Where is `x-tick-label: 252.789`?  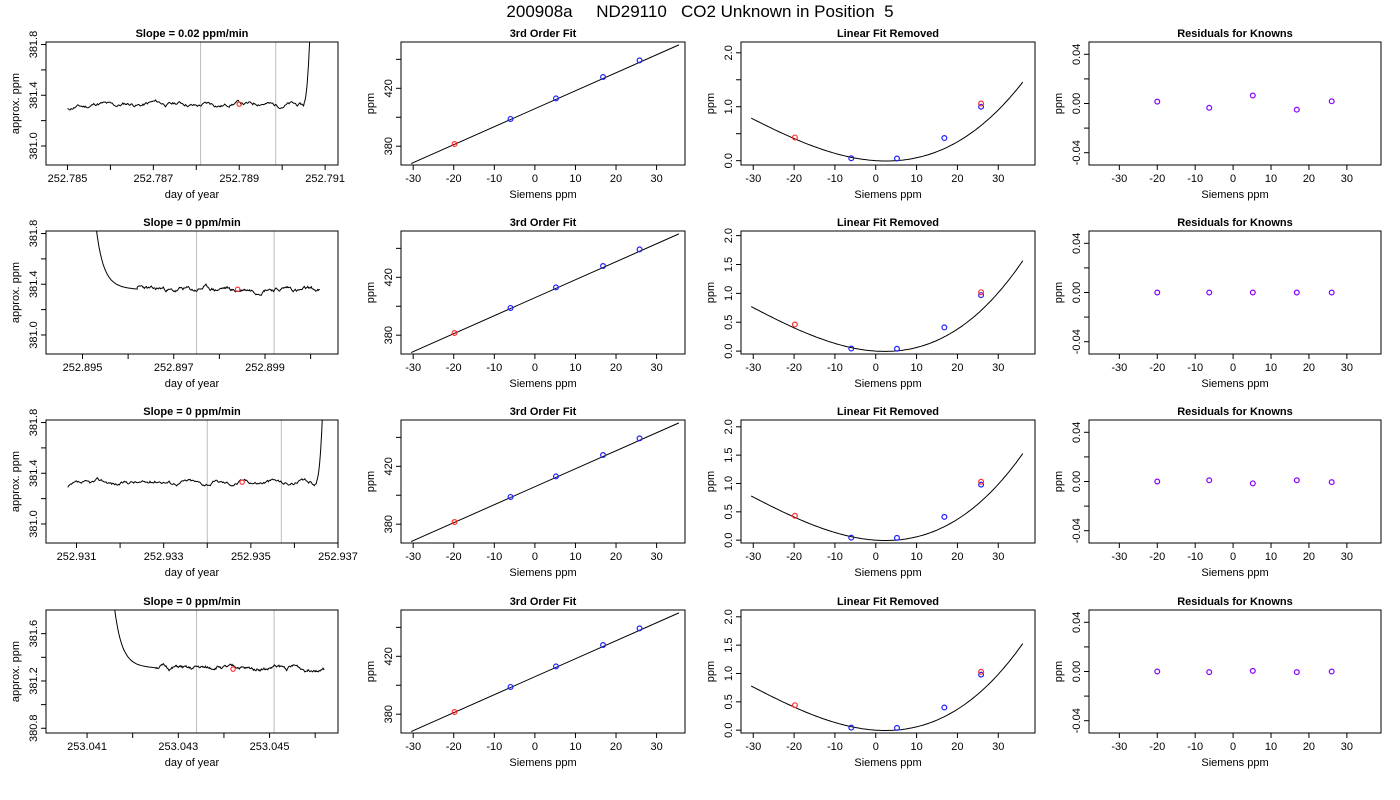
x-tick-label: 252.789 is located at coordinates (239, 179).